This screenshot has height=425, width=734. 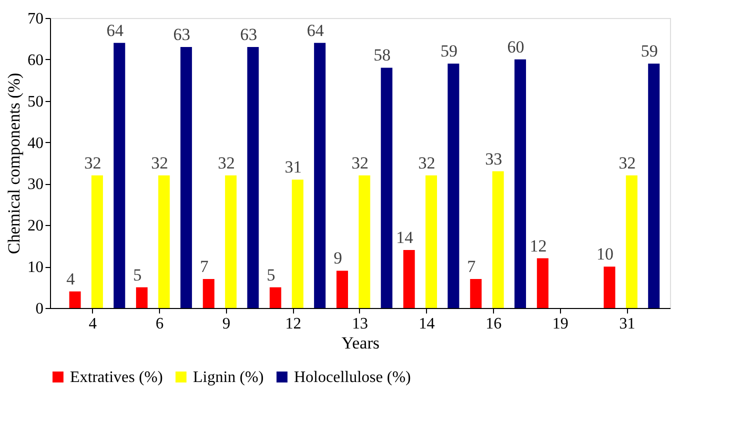 What do you see at coordinates (36, 60) in the screenshot?
I see `y-tick-label: 60` at bounding box center [36, 60].